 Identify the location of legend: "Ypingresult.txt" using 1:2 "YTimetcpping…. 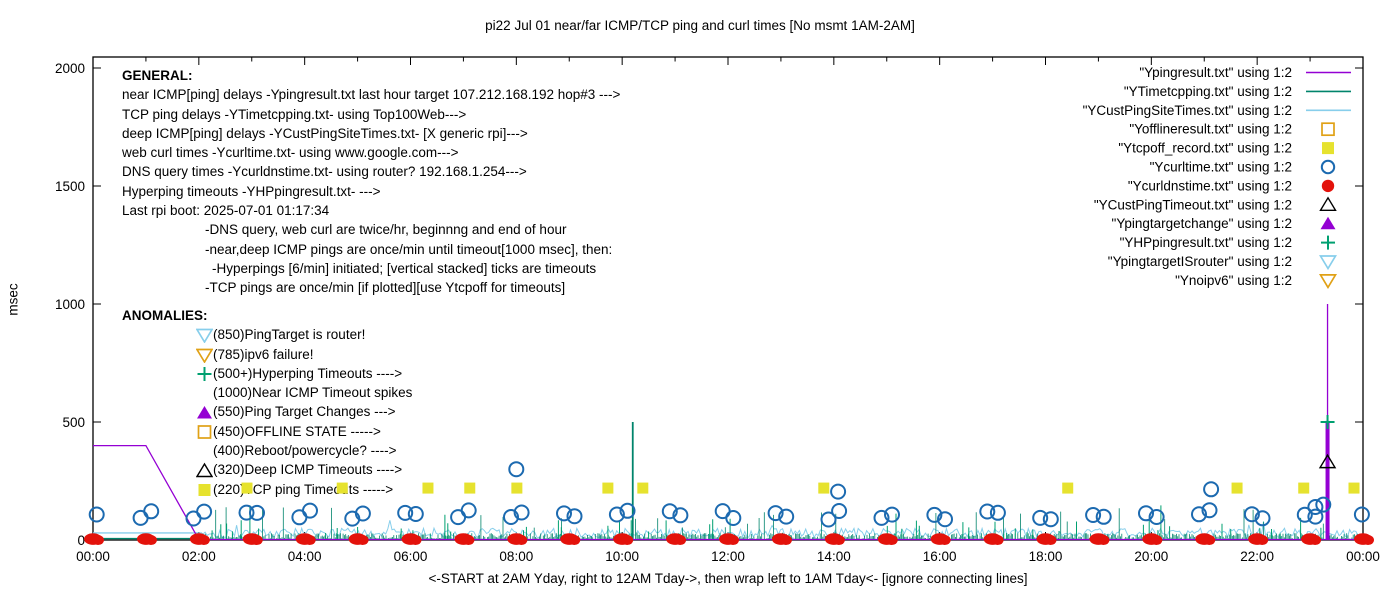
(1217, 177).